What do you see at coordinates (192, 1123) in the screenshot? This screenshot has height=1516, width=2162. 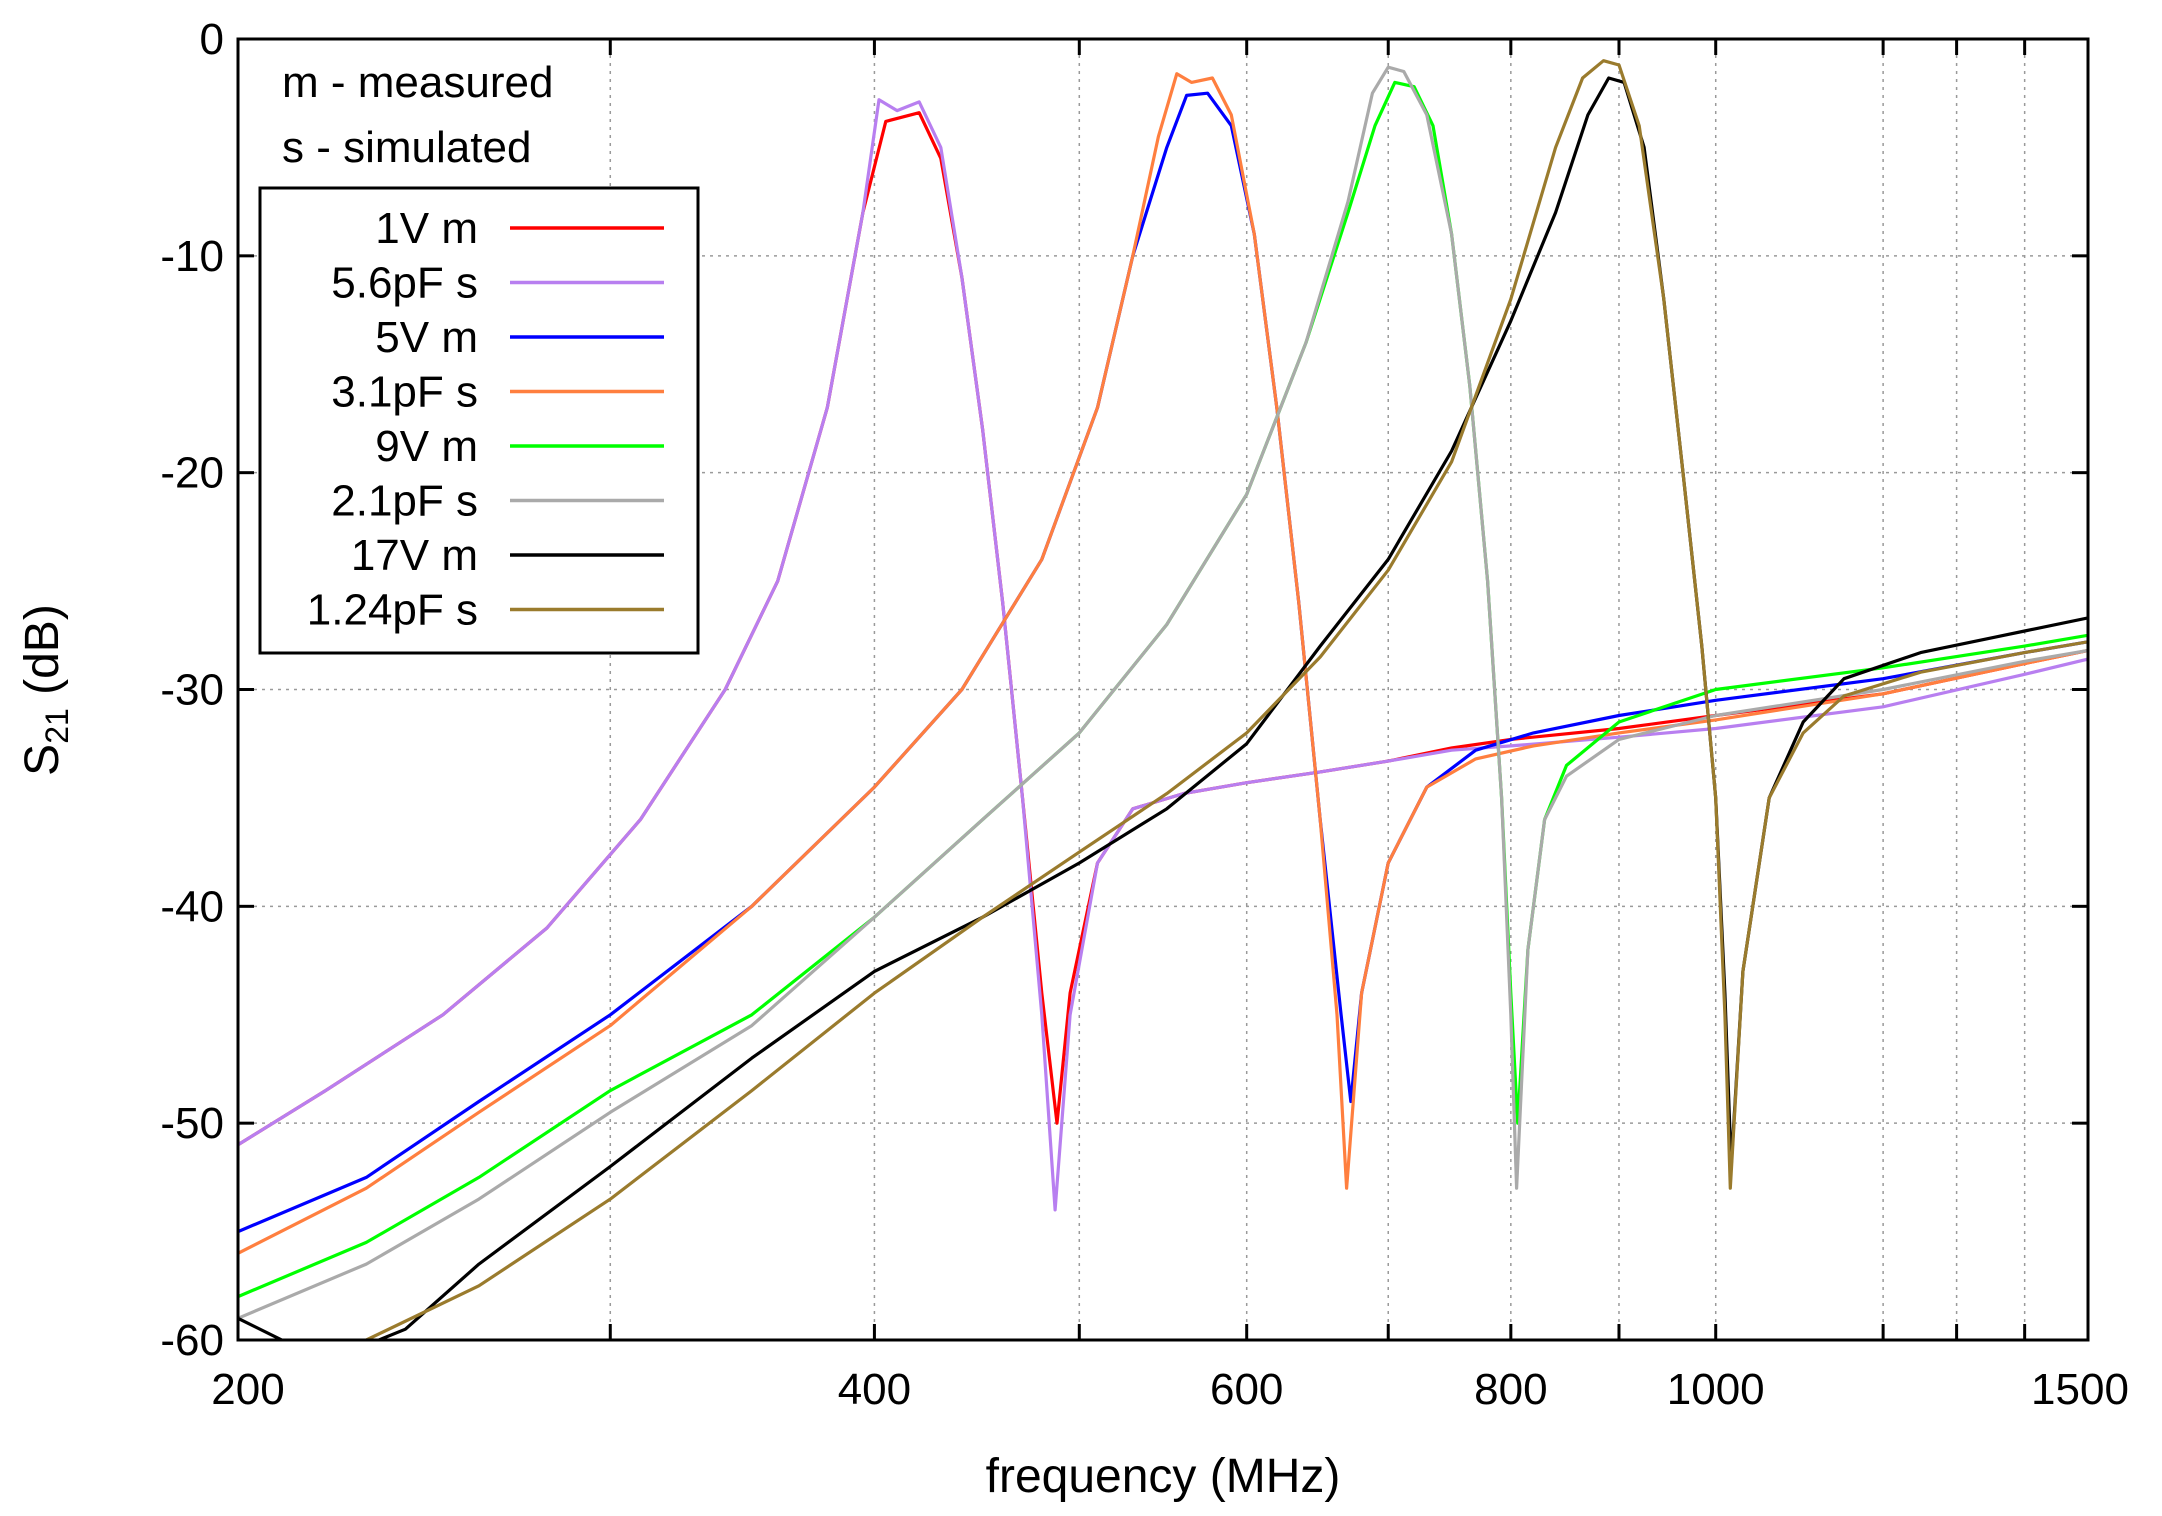 I see `y-tick-label: -50` at bounding box center [192, 1123].